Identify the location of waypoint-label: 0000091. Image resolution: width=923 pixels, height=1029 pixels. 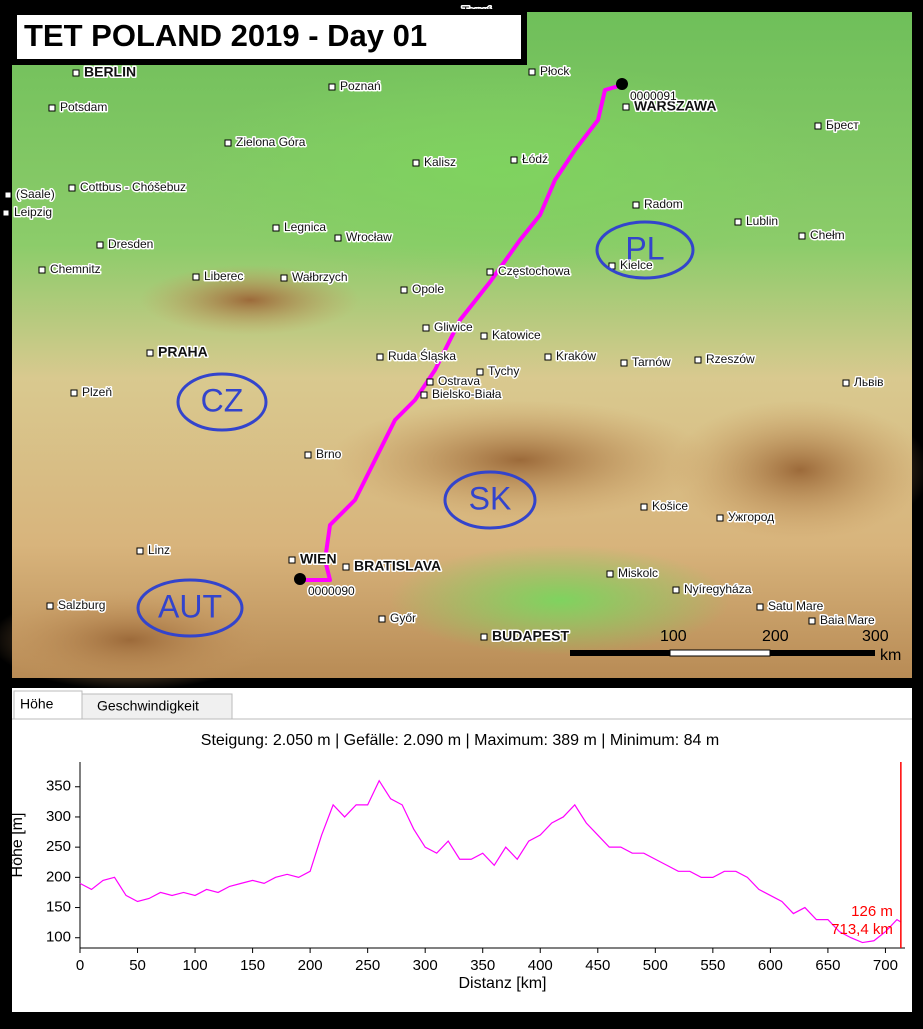
(653, 96).